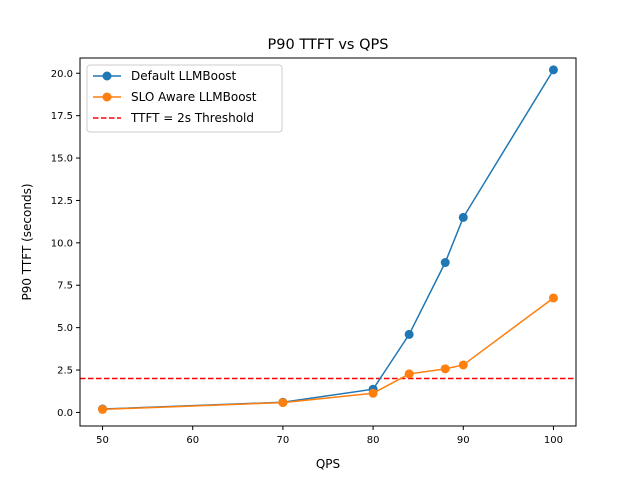 This screenshot has width=640, height=480. I want to click on y-tick-label: 12.5, so click(62, 201).